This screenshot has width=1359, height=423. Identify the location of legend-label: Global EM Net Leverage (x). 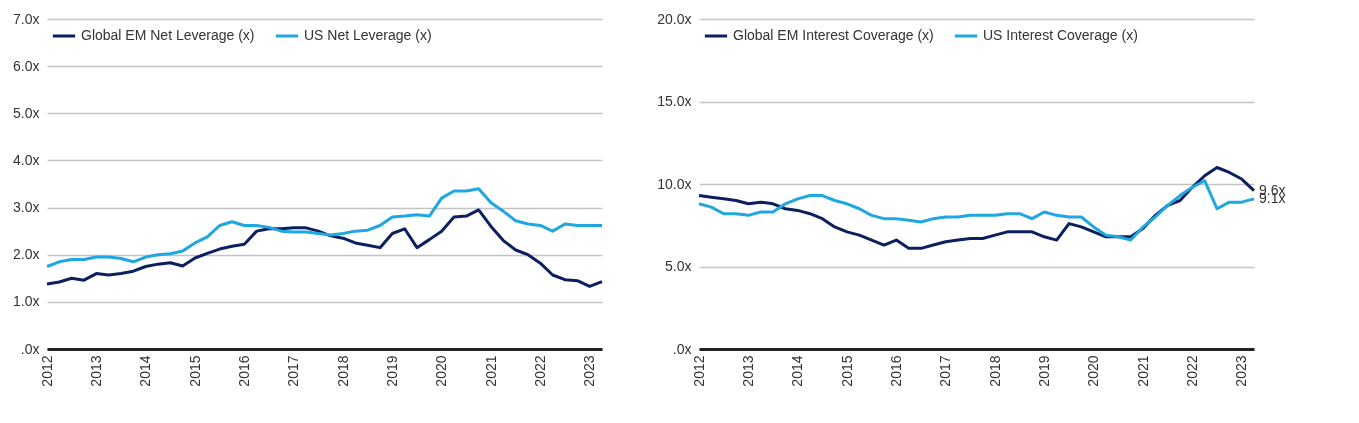
(168, 35).